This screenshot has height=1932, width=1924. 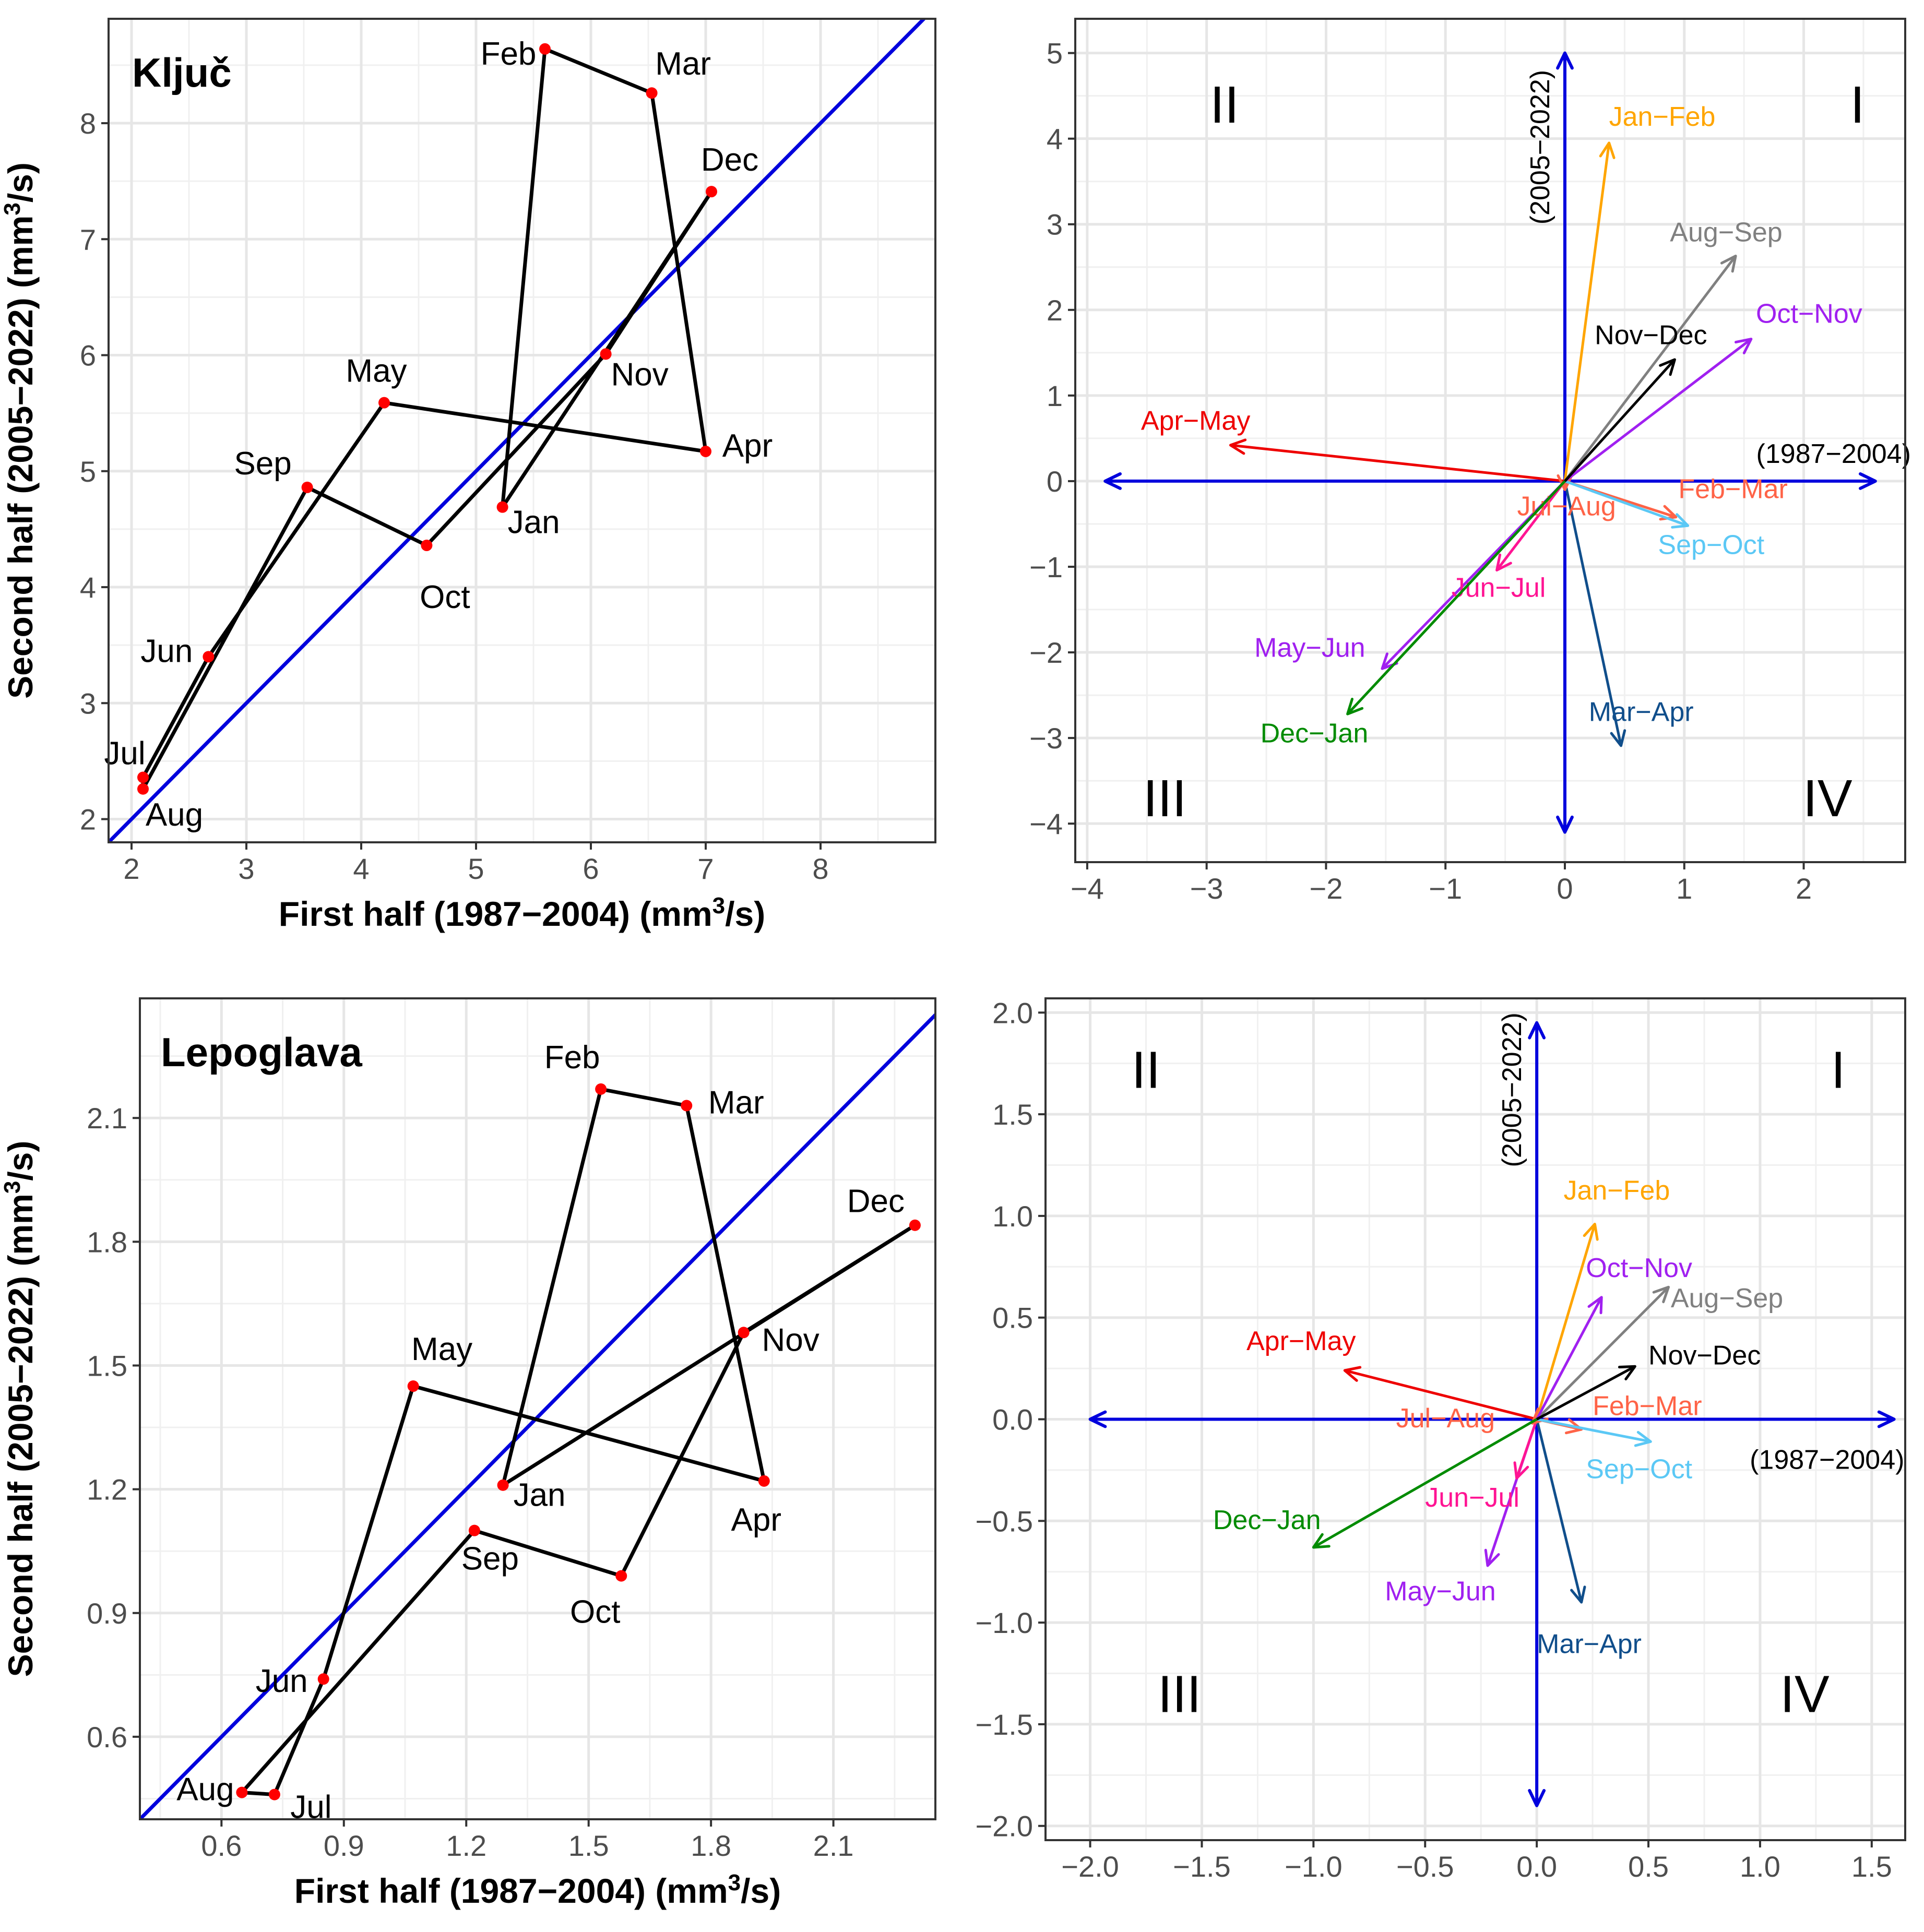 I want to click on x-tick-label: 0, so click(x=1565, y=888).